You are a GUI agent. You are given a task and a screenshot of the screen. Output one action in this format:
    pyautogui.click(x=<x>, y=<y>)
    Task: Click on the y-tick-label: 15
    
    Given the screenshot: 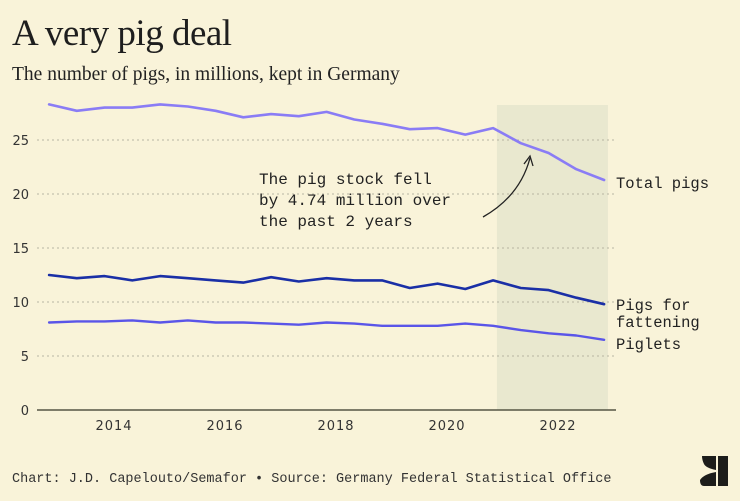 What is the action you would take?
    pyautogui.click(x=20, y=249)
    